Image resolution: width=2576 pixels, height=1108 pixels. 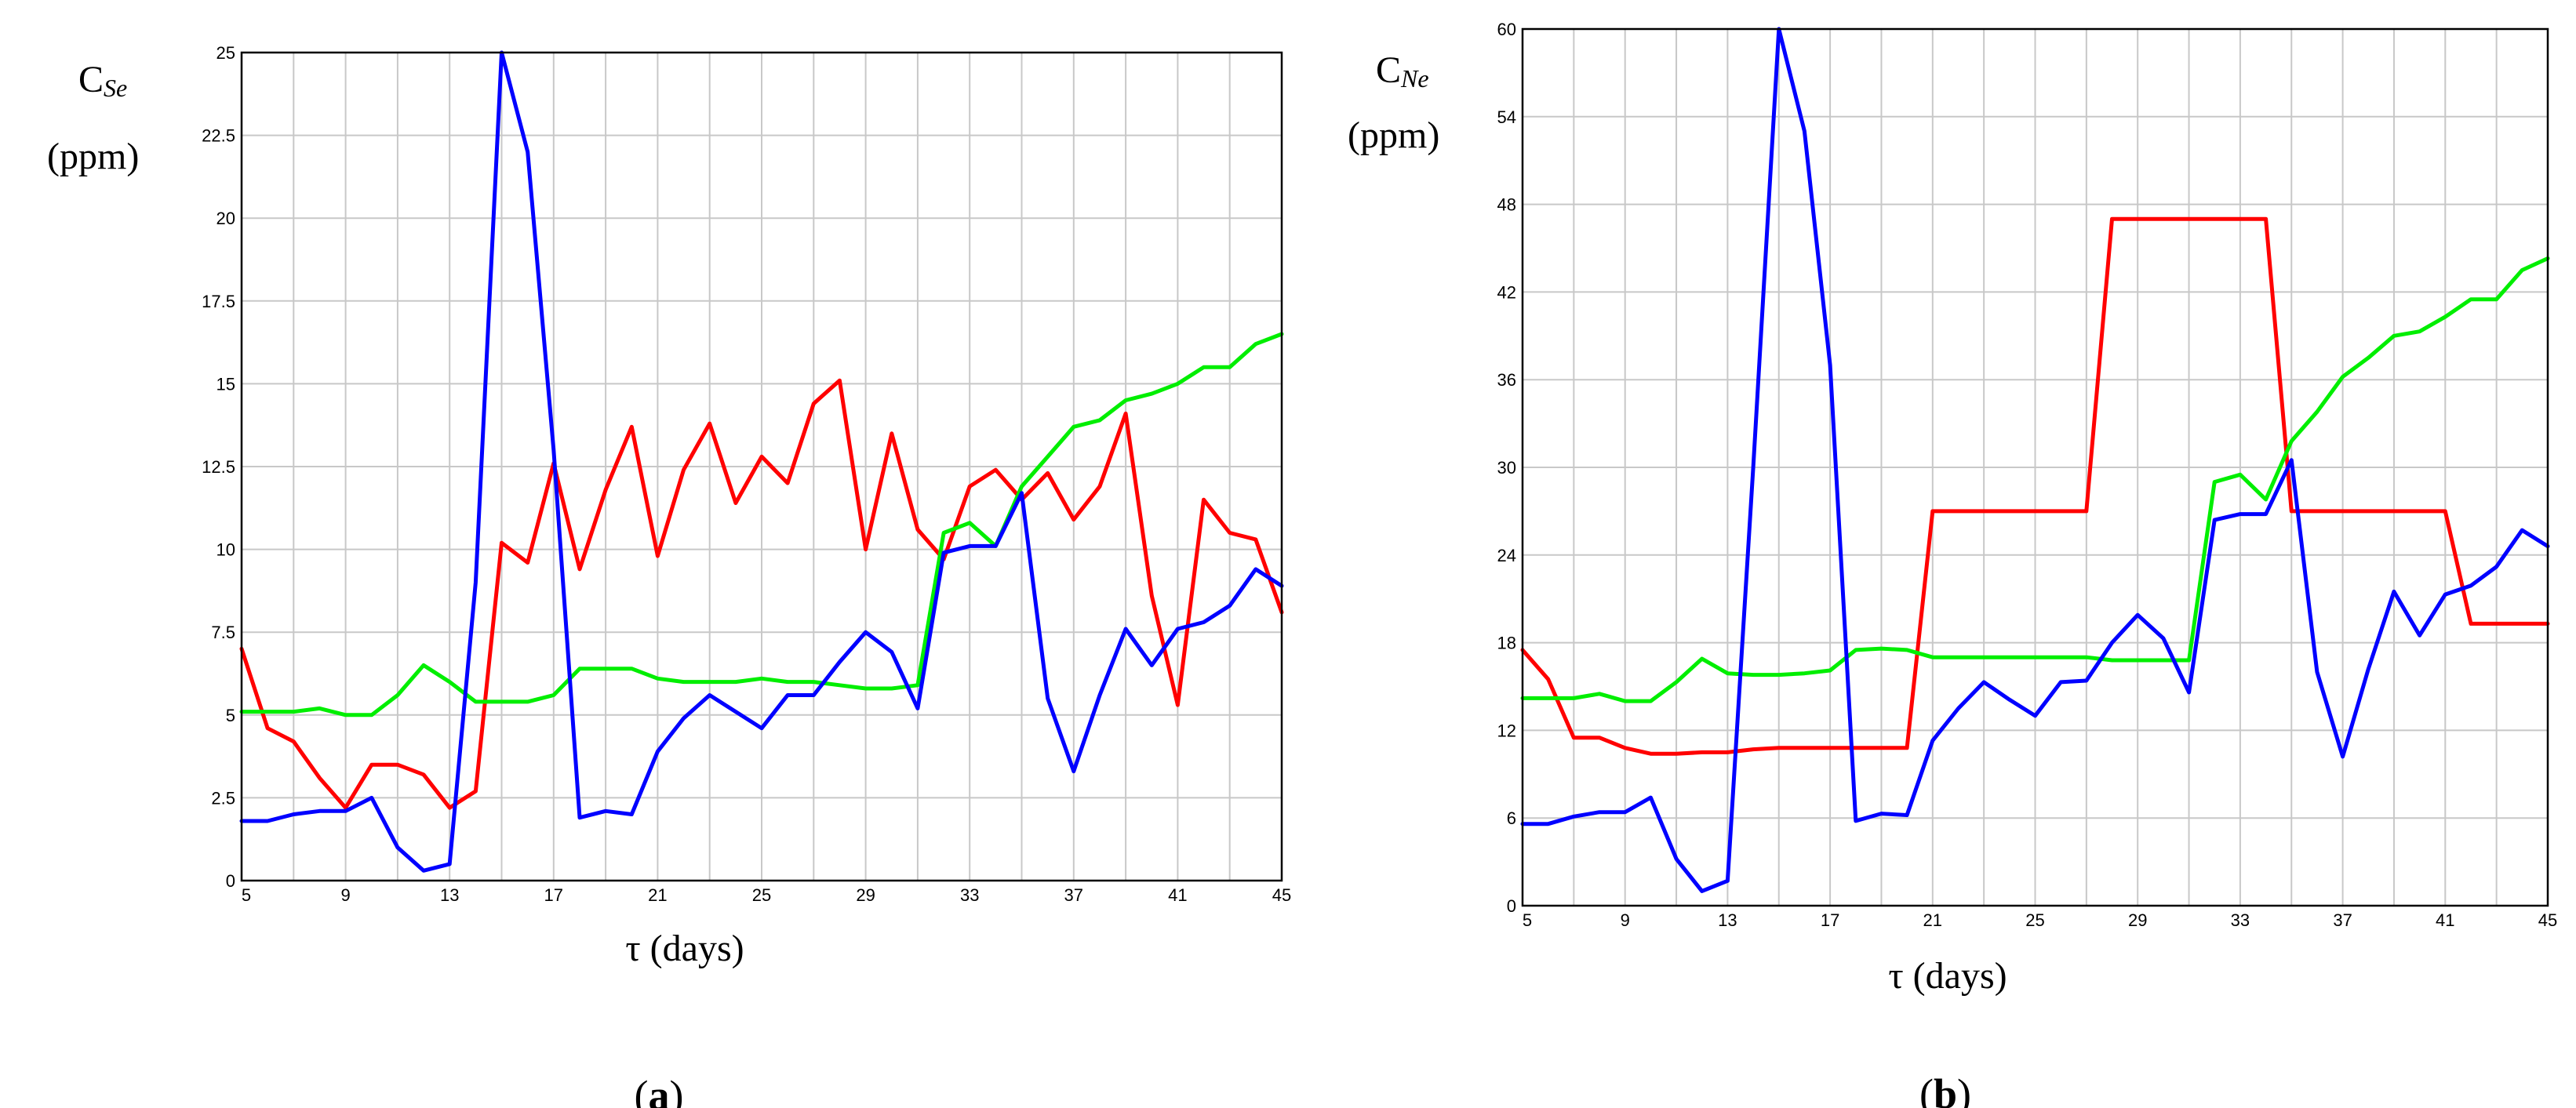 I want to click on x-tick-labels-b: 5 9 13 17 21 25 29 33 37 41 45, so click(x=2040, y=920).